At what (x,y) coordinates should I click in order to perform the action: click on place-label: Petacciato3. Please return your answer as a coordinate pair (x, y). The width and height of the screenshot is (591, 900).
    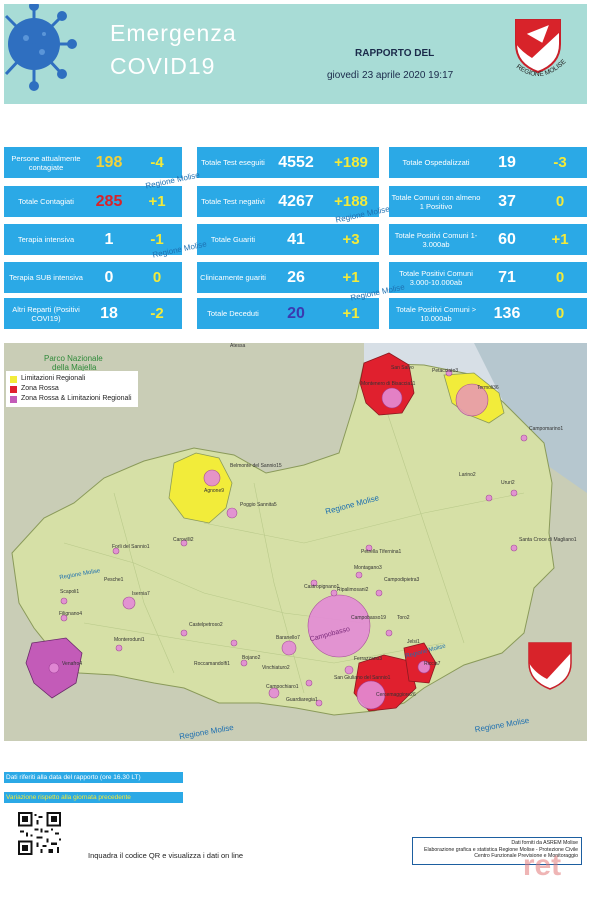
    Looking at the image, I should click on (445, 371).